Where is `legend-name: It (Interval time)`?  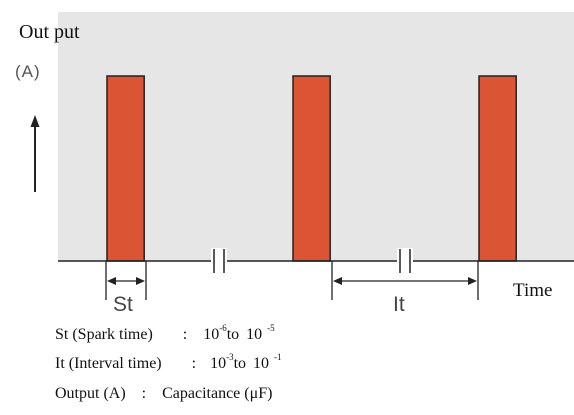 legend-name: It (Interval time) is located at coordinates (108, 363).